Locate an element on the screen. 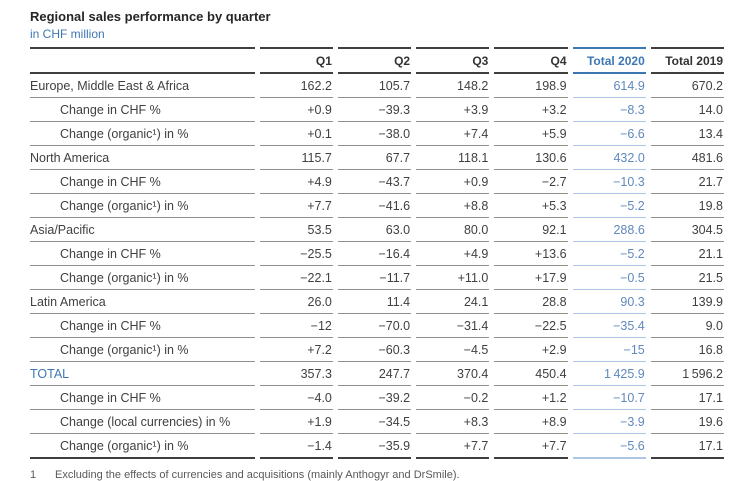  row-label: TOTAL is located at coordinates (142, 374).